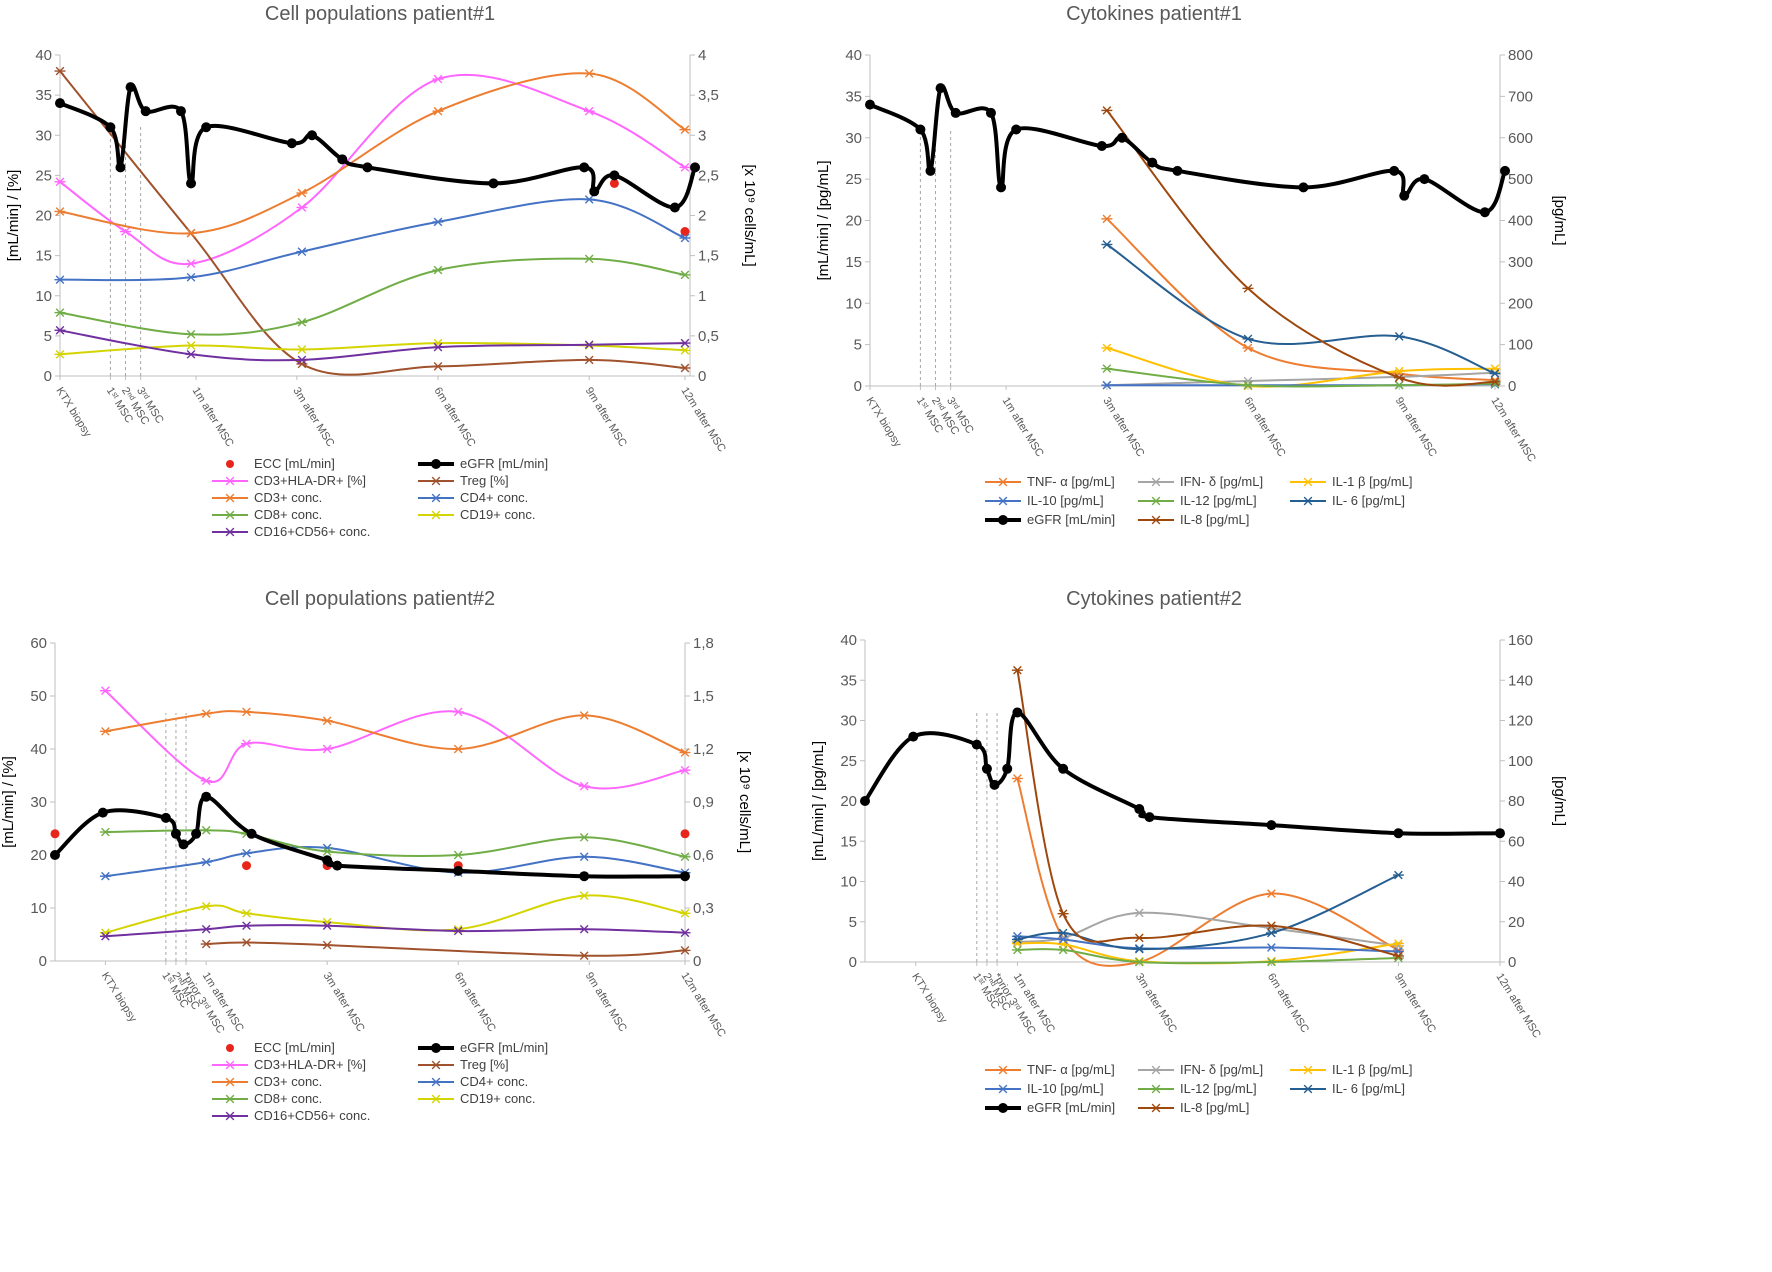 This screenshot has width=1772, height=1272. Describe the element at coordinates (1351, 481) in the screenshot. I see `legend-item-il-1-pg-ml: IL-1 β [pg/mL]` at that location.